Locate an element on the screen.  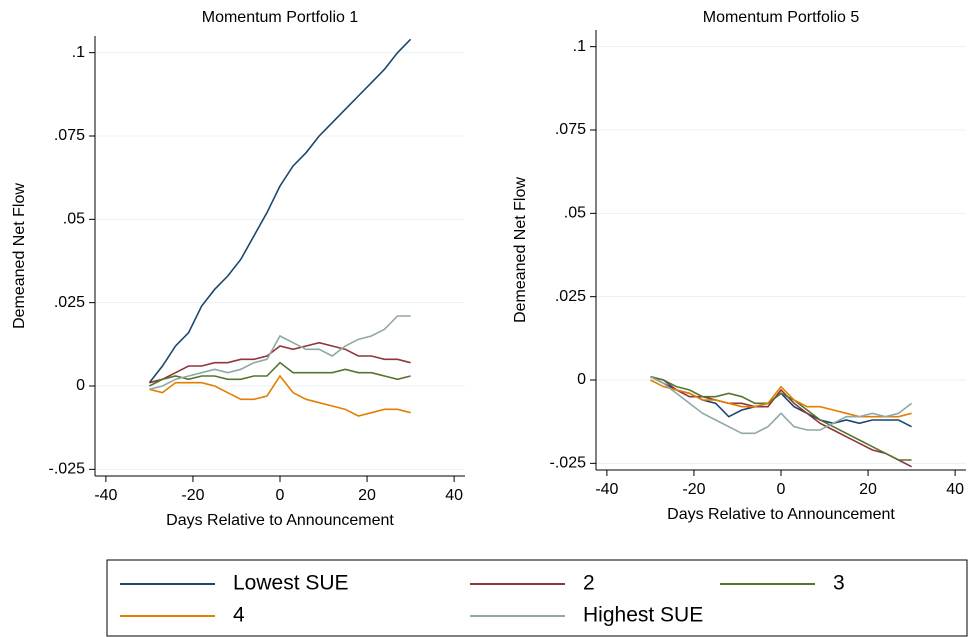
legend-label: Highest SUE is located at coordinates (643, 615).